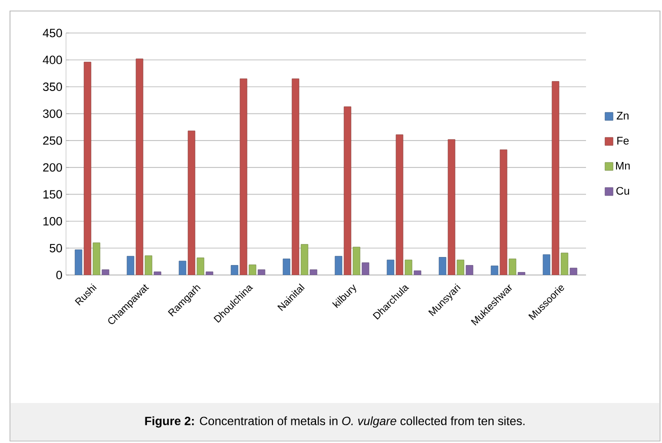 The image size is (662, 443). Describe the element at coordinates (622, 116) in the screenshot. I see `legend-label: Zn` at that location.